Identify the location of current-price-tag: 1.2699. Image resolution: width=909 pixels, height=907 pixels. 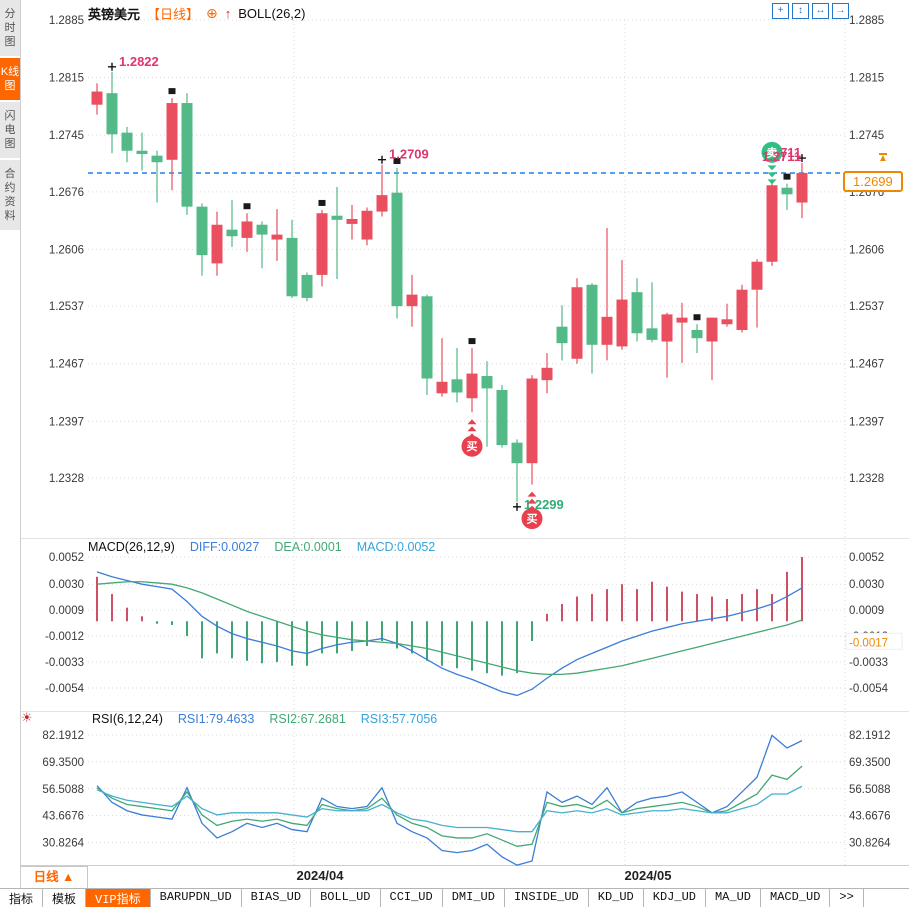
(873, 181).